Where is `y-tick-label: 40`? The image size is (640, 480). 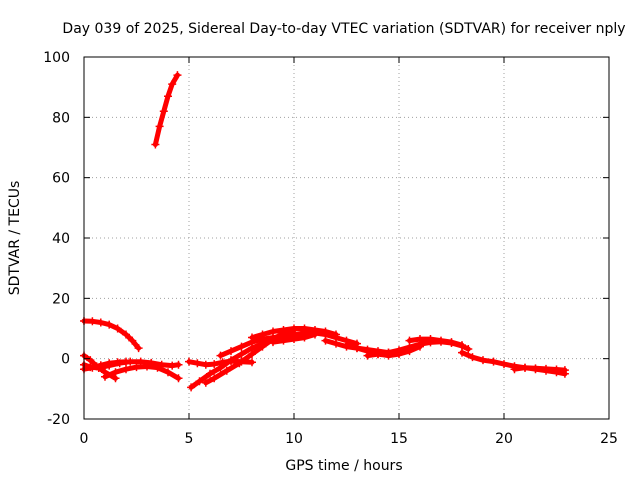 y-tick-label: 40 is located at coordinates (61, 239).